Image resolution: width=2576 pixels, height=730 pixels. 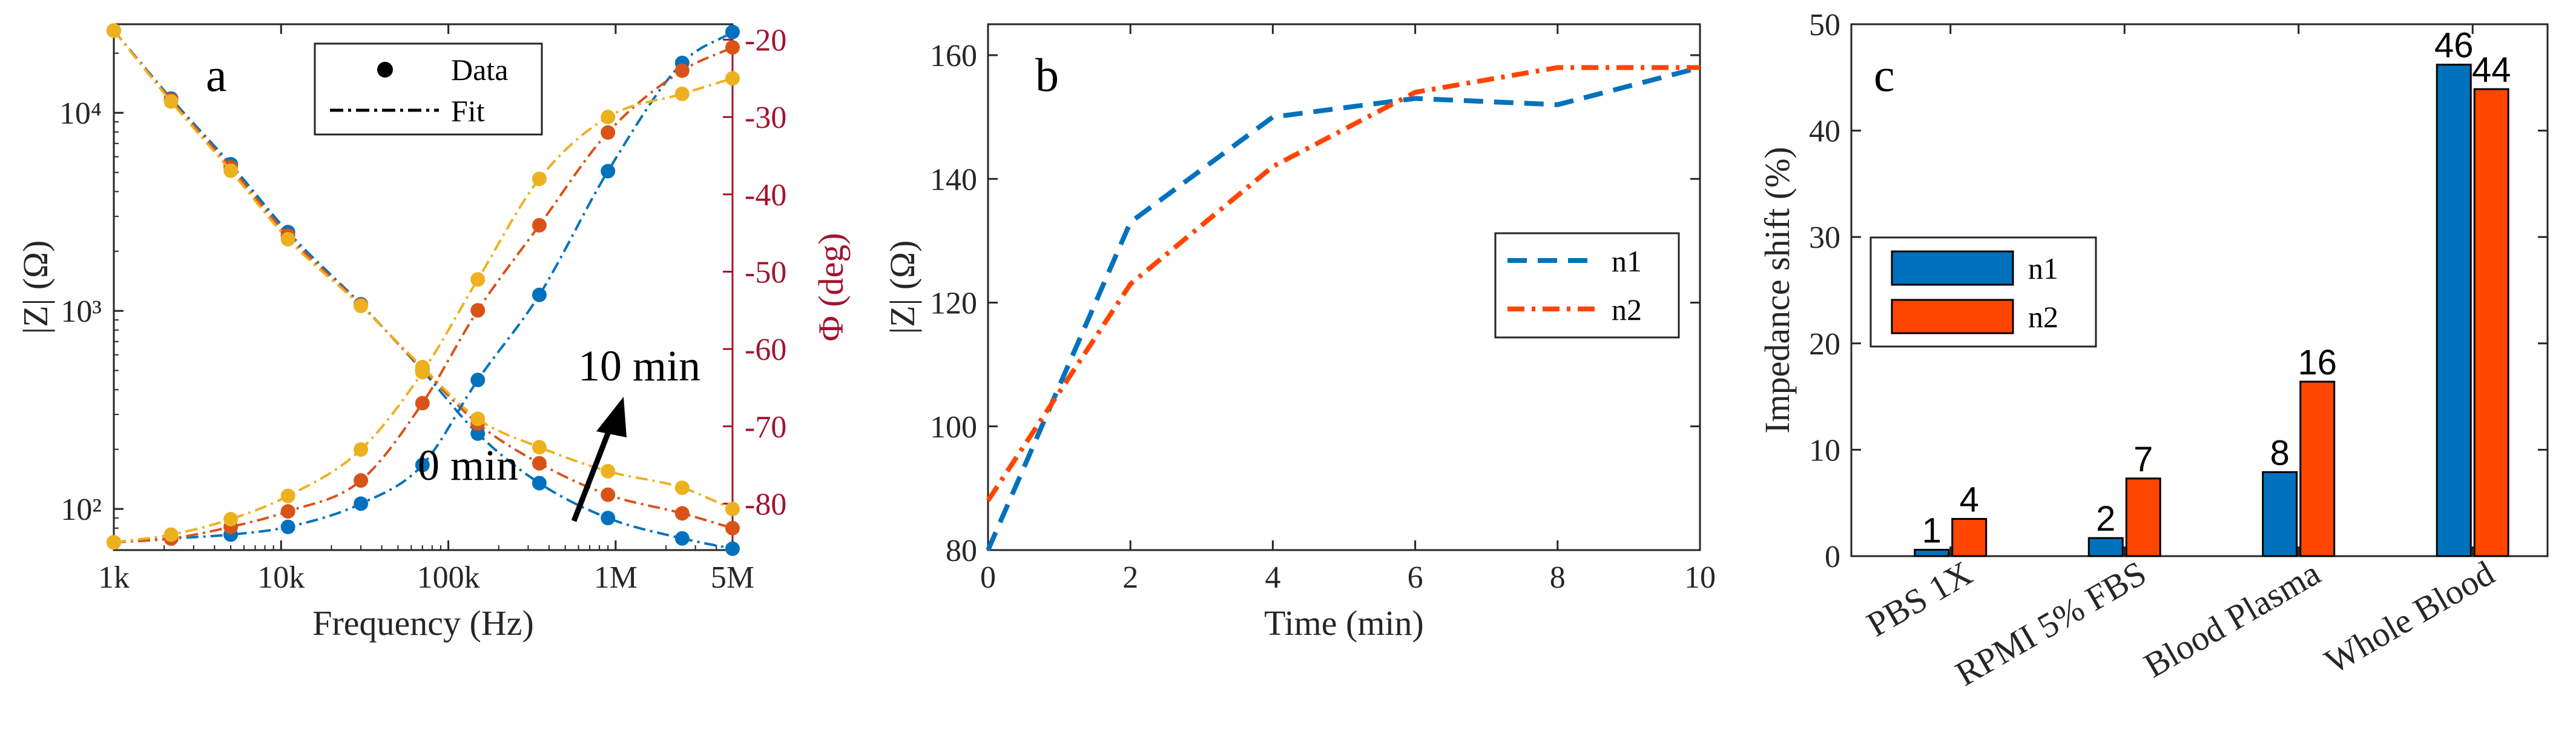 What do you see at coordinates (765, 195) in the screenshot?
I see `y2-tick-label: -40` at bounding box center [765, 195].